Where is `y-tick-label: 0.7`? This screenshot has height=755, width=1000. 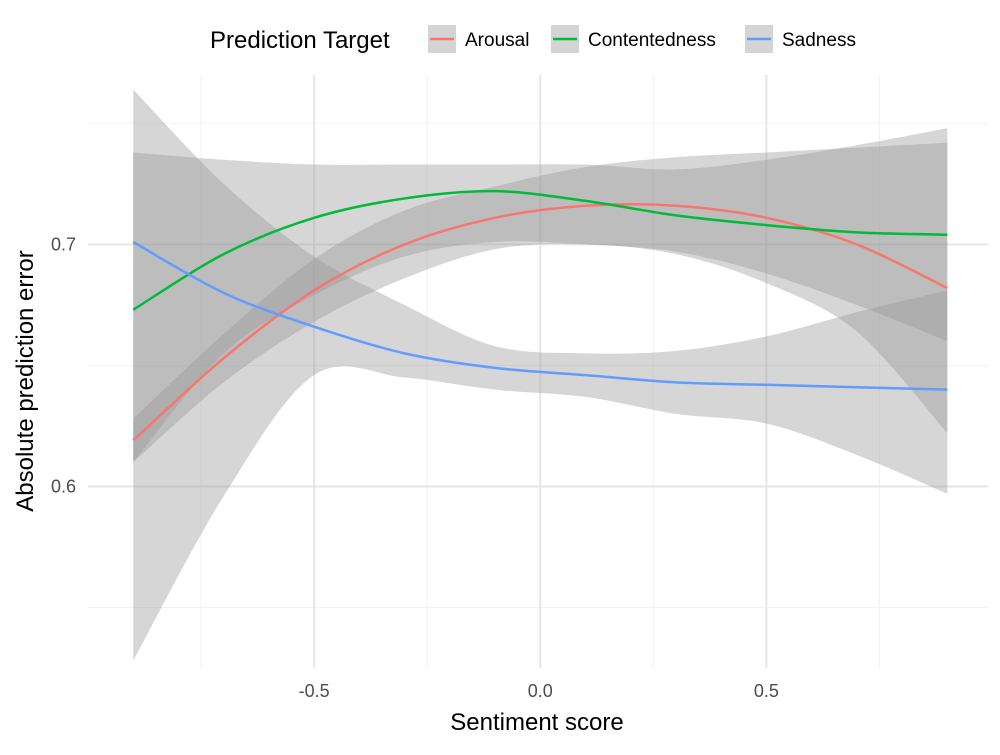 y-tick-label: 0.7 is located at coordinates (63, 244).